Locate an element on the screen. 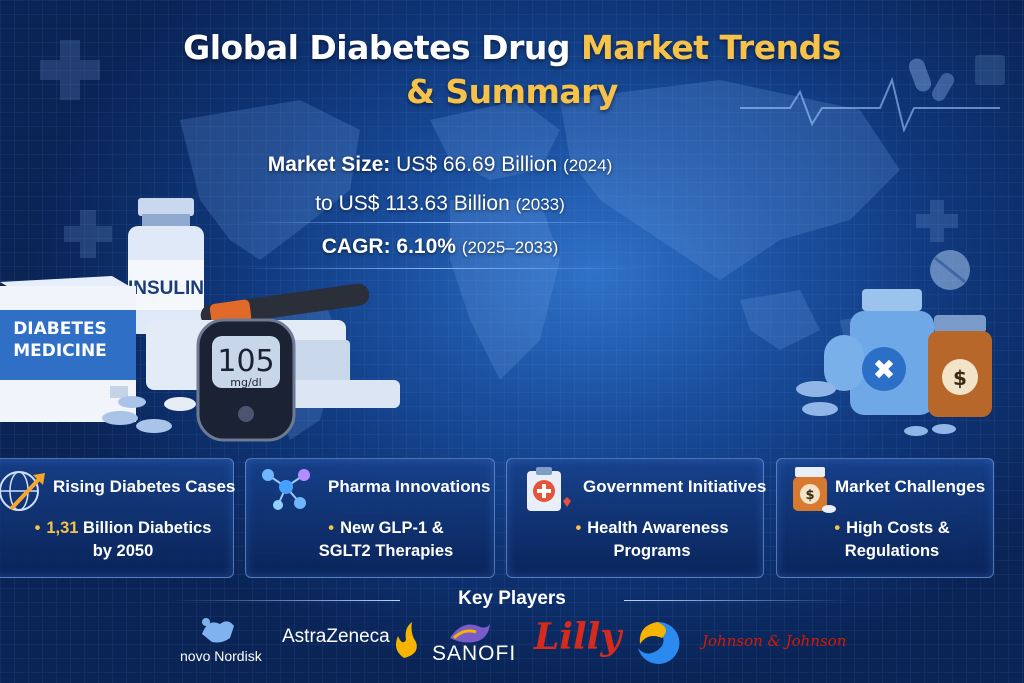 The image size is (1024, 683). card-line-2: Programs is located at coordinates (652, 551).